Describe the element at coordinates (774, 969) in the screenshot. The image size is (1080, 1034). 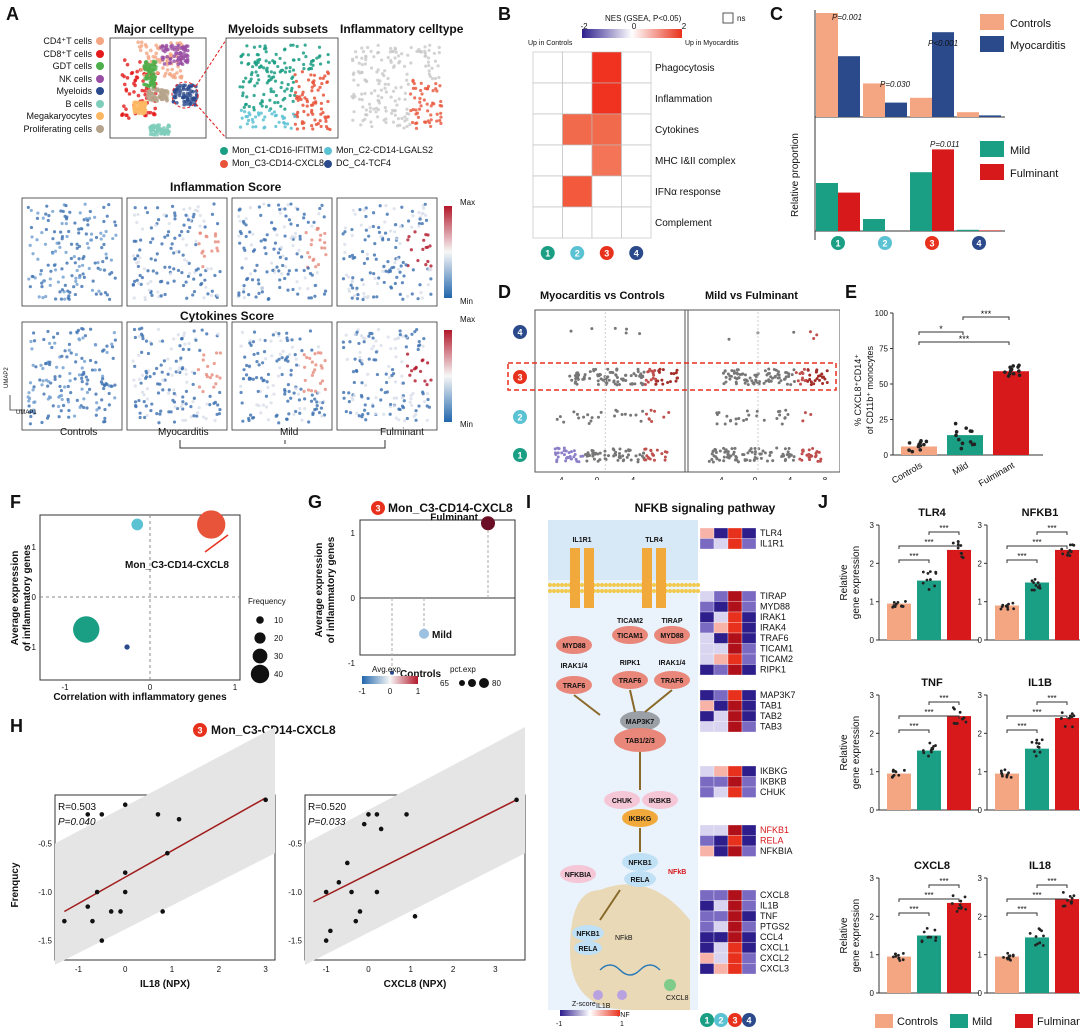
I see `heat-gene-CXCL3: CXCL3` at that location.